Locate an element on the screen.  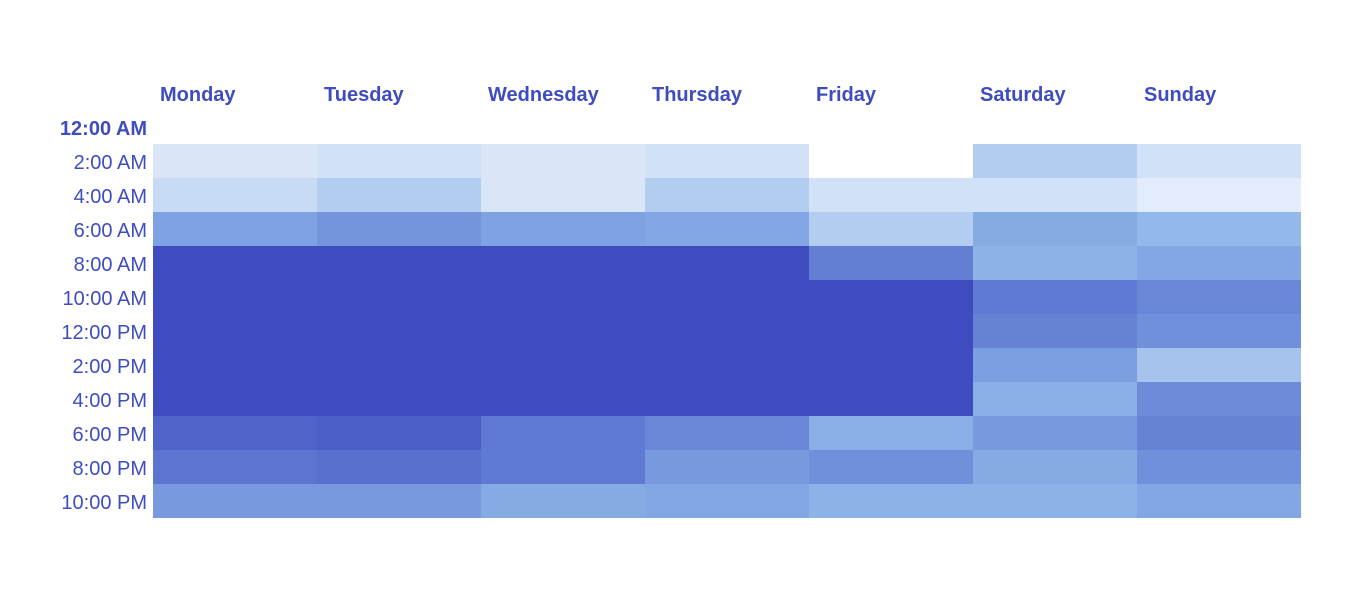
heatmap-cell-monday-6-00-am is located at coordinates (235, 229).